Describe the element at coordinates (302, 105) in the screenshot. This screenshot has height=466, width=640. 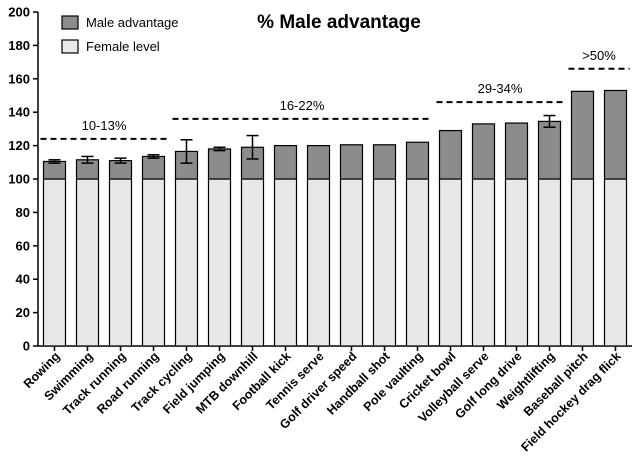
I see `bracket-label: 16-22%` at that location.